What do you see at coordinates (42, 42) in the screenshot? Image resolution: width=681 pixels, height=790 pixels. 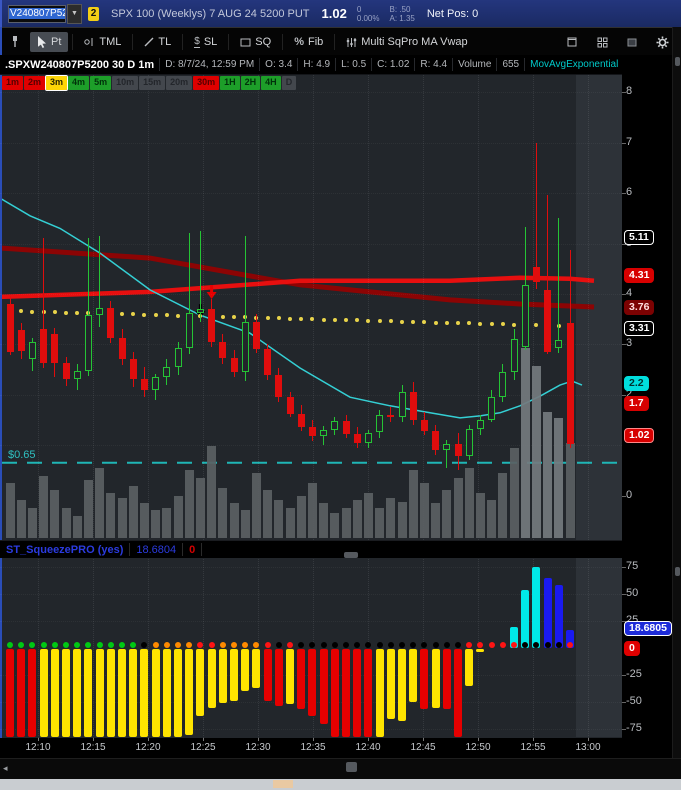 I see `cursor-icon` at bounding box center [42, 42].